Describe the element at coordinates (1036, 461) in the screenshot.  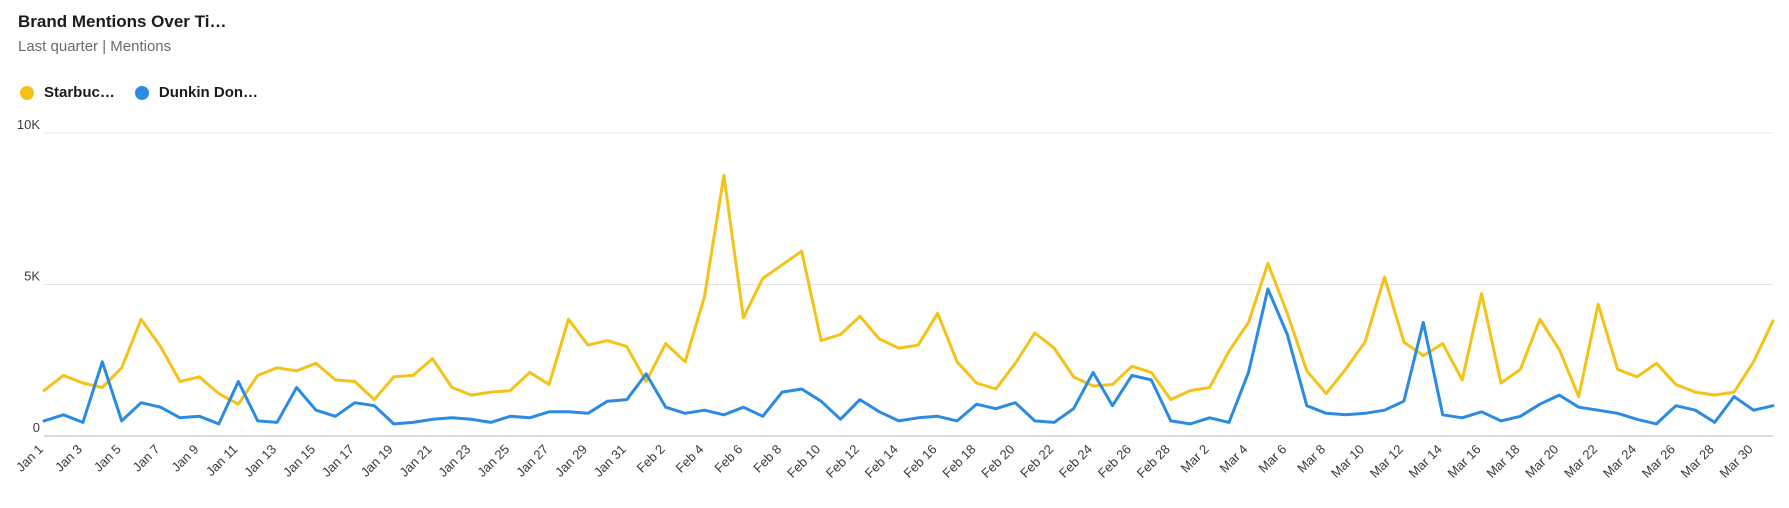
I see `x-tick-label: Feb 22` at that location.